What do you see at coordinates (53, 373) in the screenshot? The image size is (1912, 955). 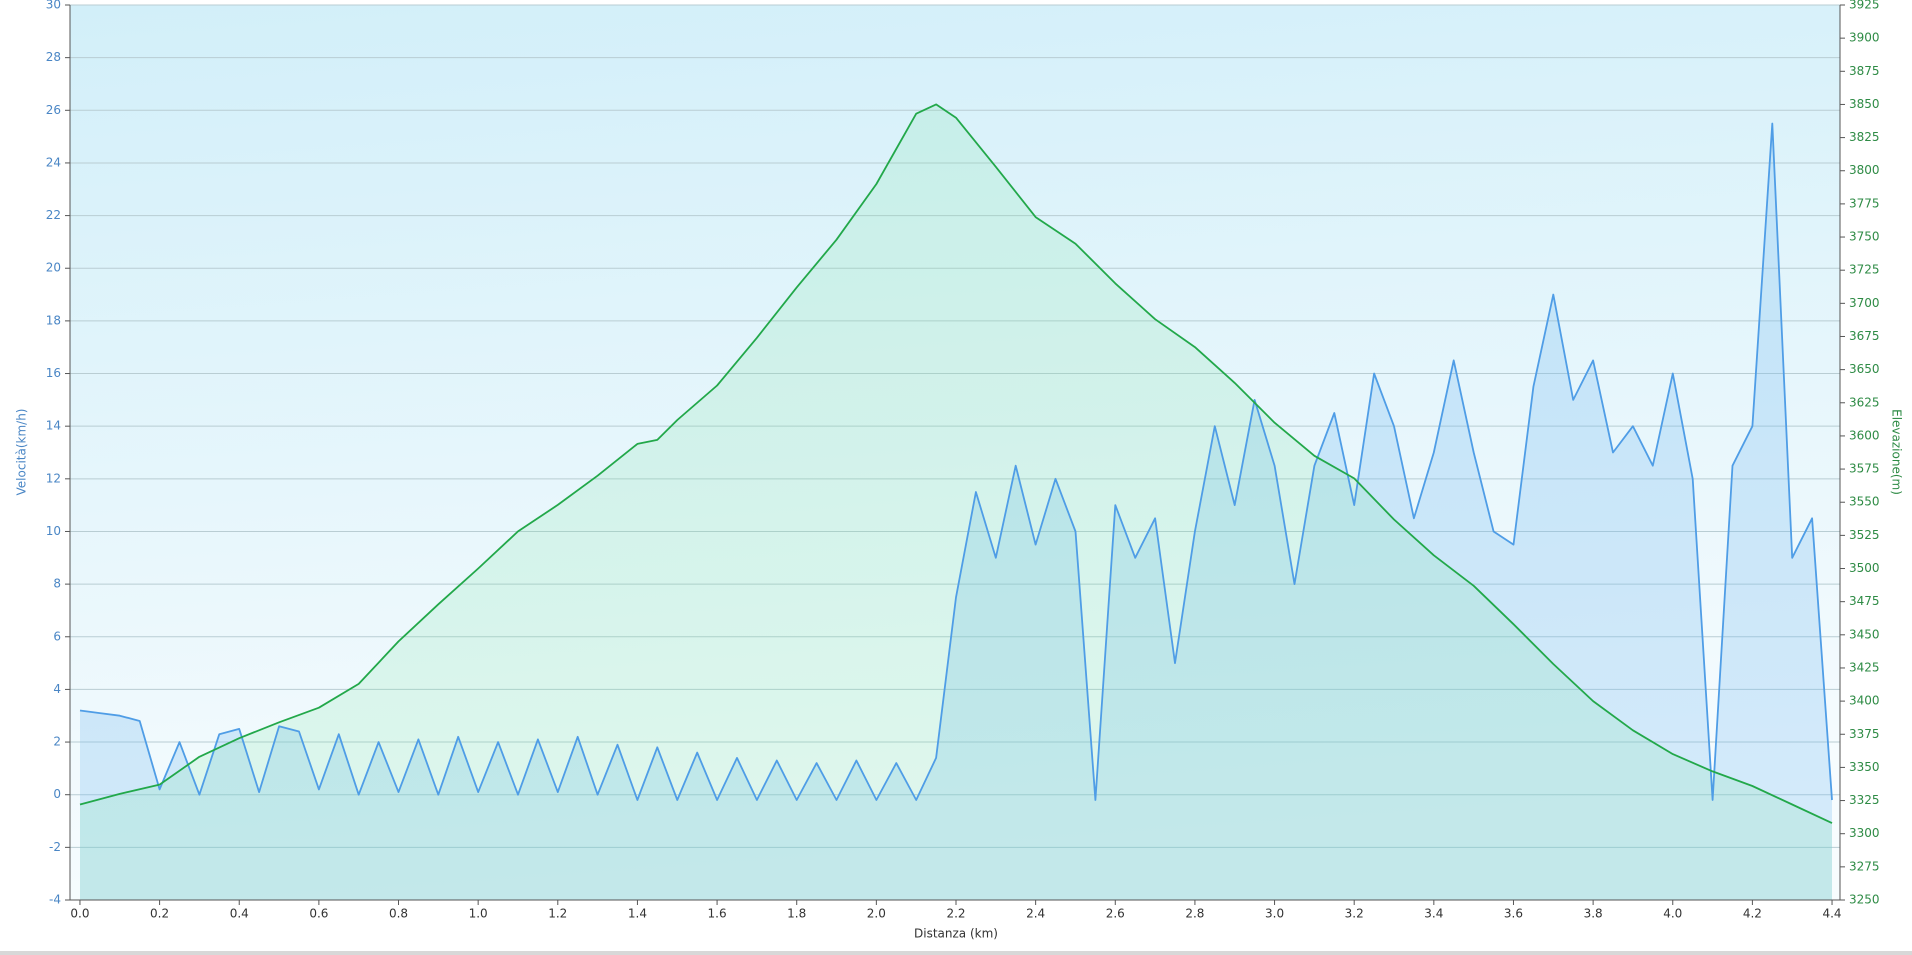 I see `y-tick-label: 16` at bounding box center [53, 373].